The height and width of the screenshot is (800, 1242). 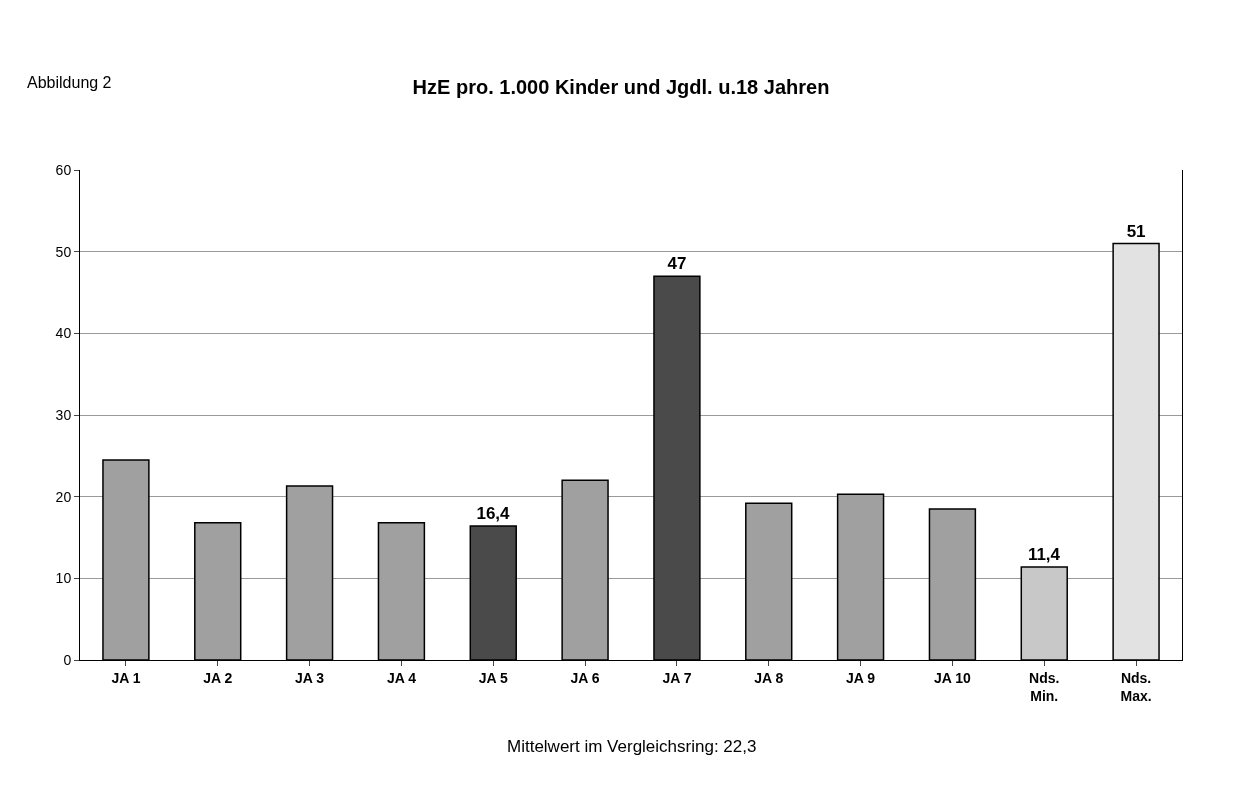 What do you see at coordinates (1136, 686) in the screenshot?
I see `x-tick-label: Nds. Max.` at bounding box center [1136, 686].